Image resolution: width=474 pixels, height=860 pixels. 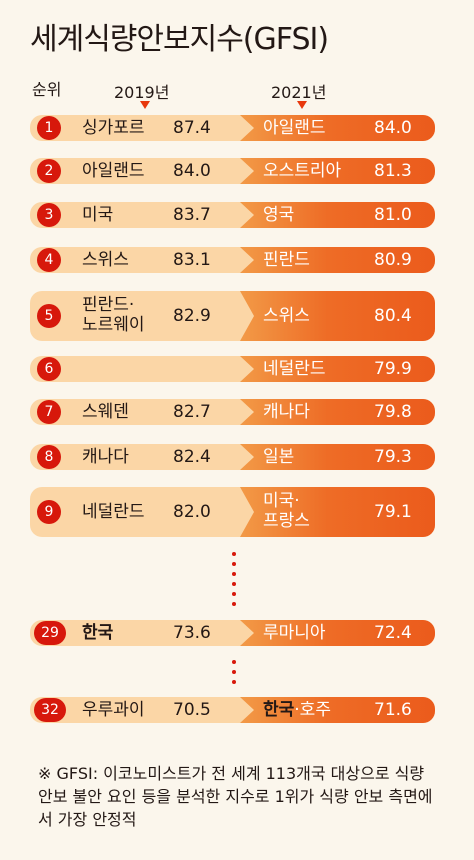 What do you see at coordinates (232, 512) in the screenshot?
I see `rank-row-9: 9 네덜란드 82.0 미국· 프랑스 79.1` at bounding box center [232, 512].